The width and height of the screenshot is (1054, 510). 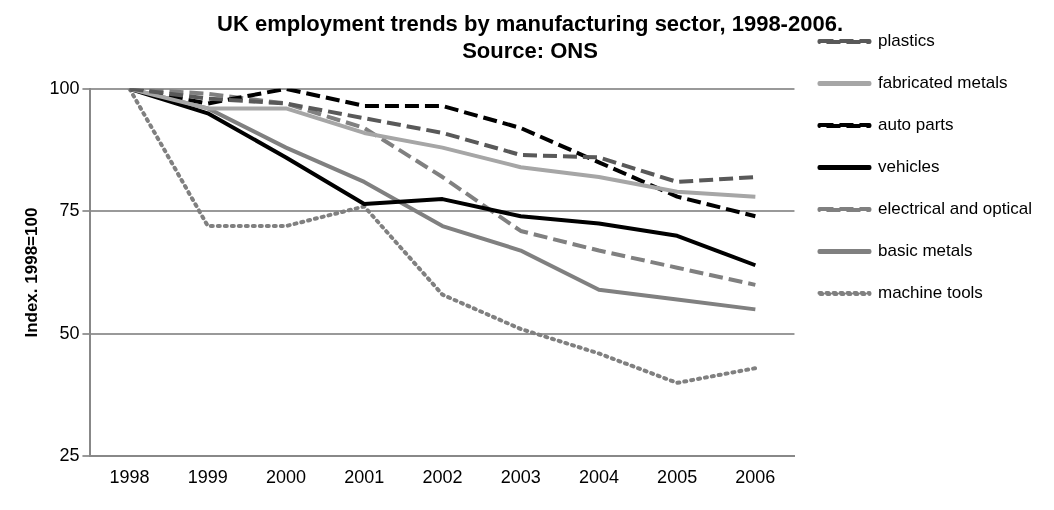 I want to click on legend-label: auto parts, so click(x=915, y=125).